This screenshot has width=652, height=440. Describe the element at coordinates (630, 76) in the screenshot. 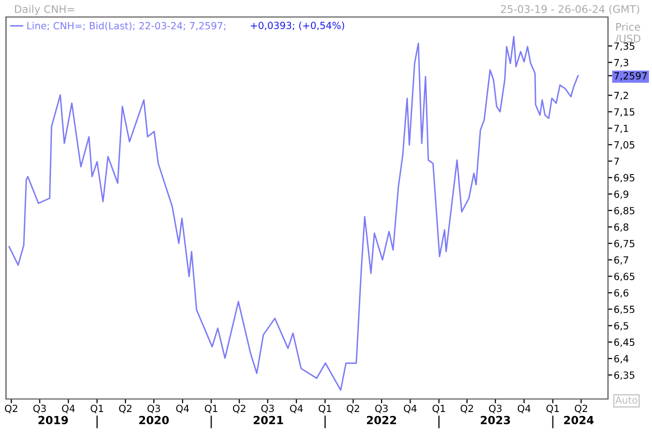

I see `y-tick-label: 7,2597` at that location.